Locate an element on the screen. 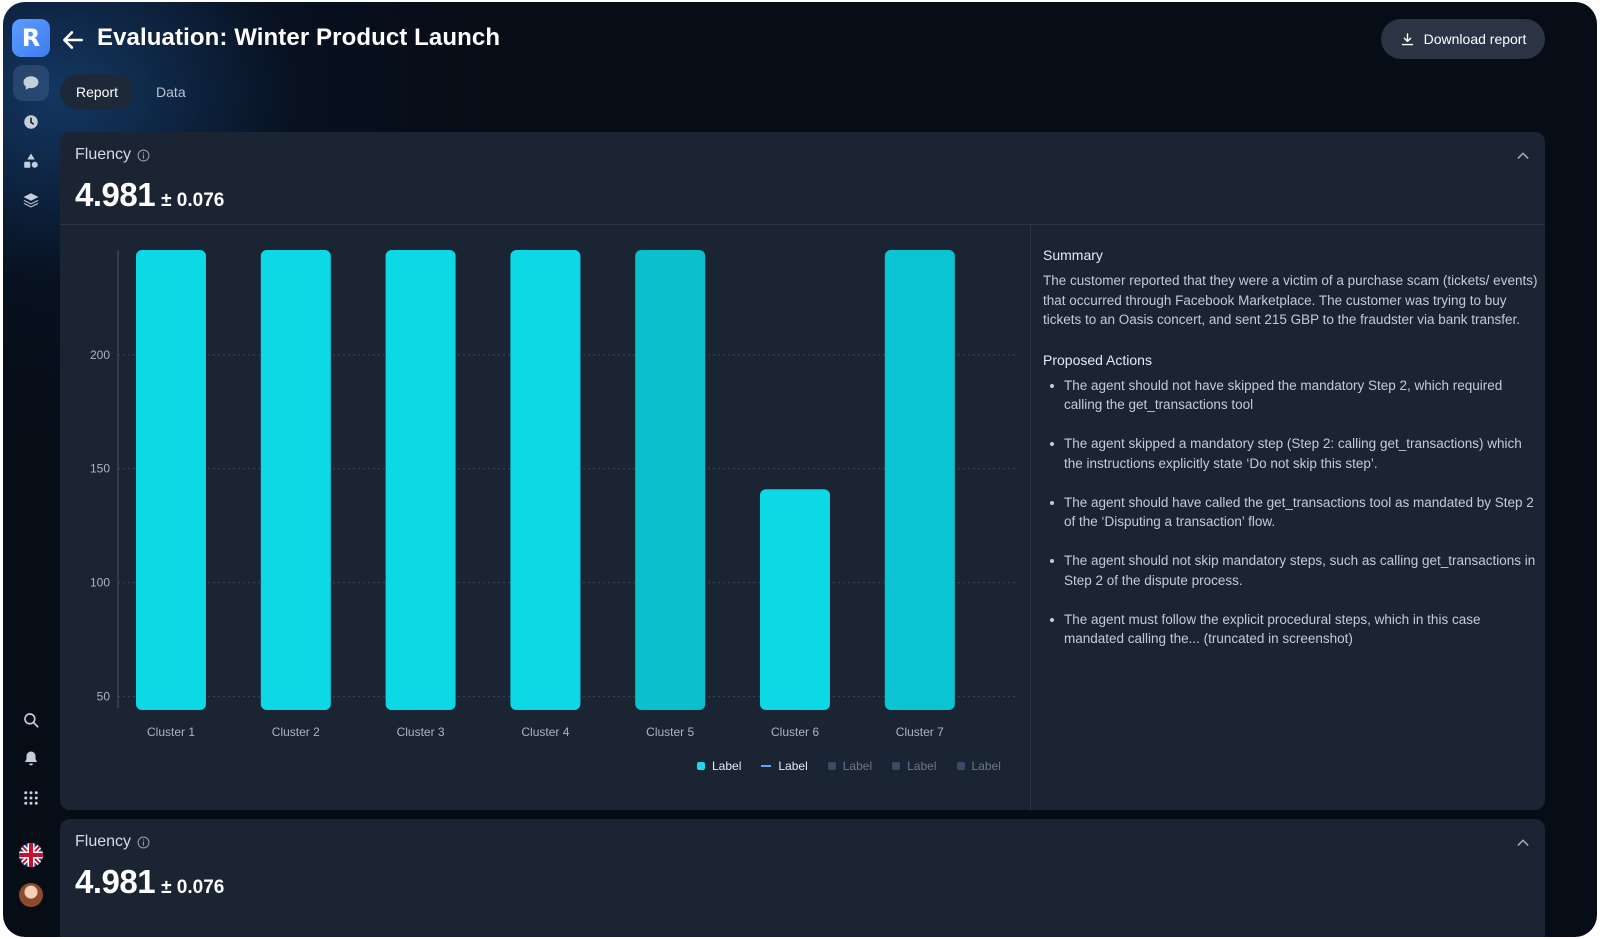 This screenshot has width=1600, height=939. bell-icon is located at coordinates (31, 759).